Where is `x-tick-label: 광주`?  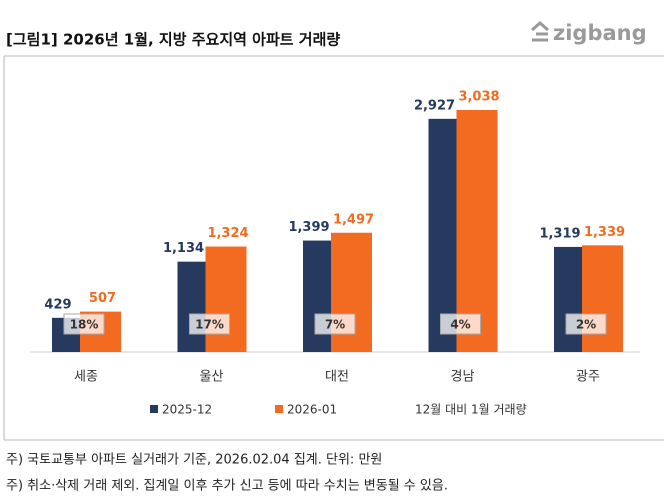
x-tick-label: 광주 is located at coordinates (588, 377).